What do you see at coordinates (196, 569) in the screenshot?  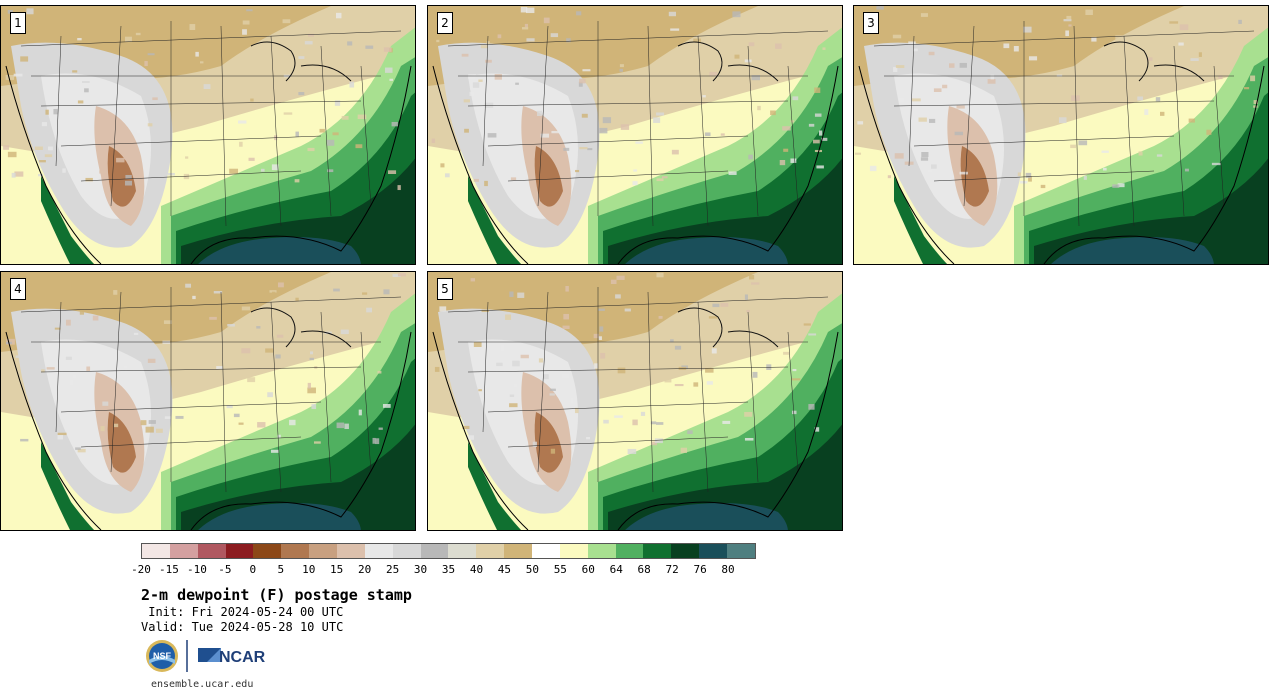 I see `colorbar-tick-label: -10` at bounding box center [196, 569].